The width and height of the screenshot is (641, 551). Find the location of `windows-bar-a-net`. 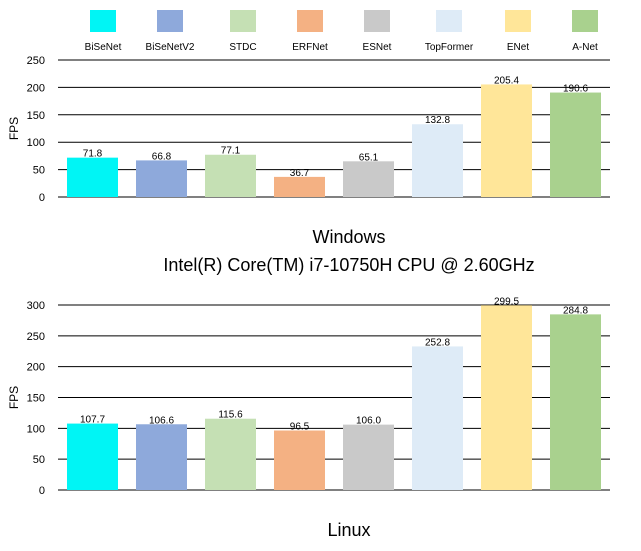

windows-bar-a-net is located at coordinates (575, 144).